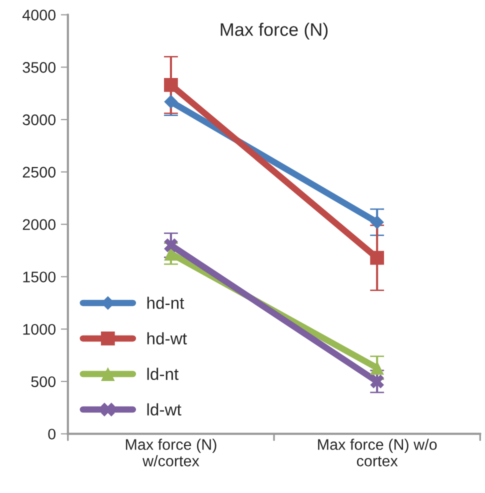 The height and width of the screenshot is (493, 485). Describe the element at coordinates (43, 382) in the screenshot. I see `y-tick-label: 500` at that location.